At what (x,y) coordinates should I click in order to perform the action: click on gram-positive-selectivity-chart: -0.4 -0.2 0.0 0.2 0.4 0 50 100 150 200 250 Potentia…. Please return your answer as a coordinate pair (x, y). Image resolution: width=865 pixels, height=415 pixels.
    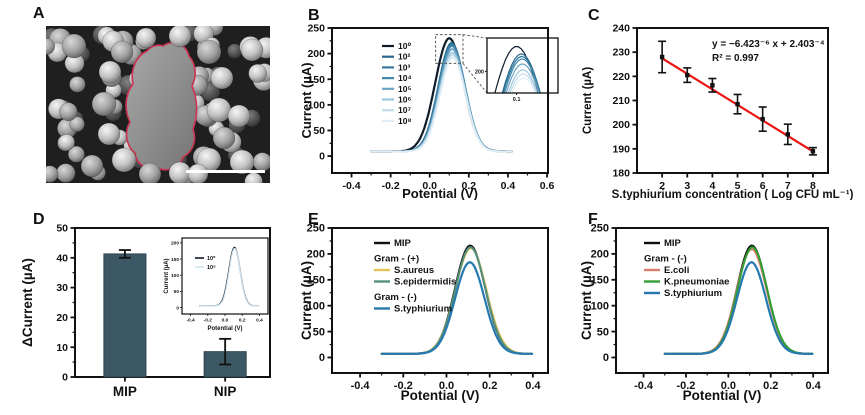
    Looking at the image, I should click on (424, 313).